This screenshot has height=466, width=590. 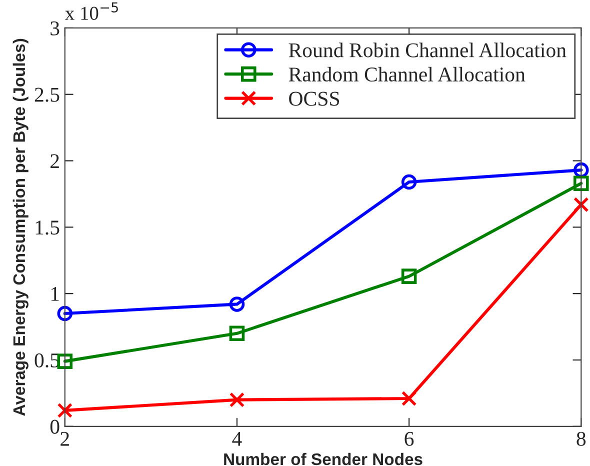 What do you see at coordinates (323, 459) in the screenshot?
I see `x-axis-title: Number of Sender Nodes` at bounding box center [323, 459].